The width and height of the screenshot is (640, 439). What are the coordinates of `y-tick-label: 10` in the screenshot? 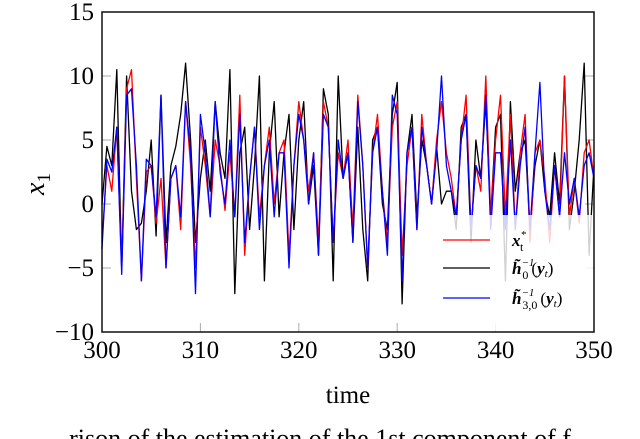 It's located at (81, 76).